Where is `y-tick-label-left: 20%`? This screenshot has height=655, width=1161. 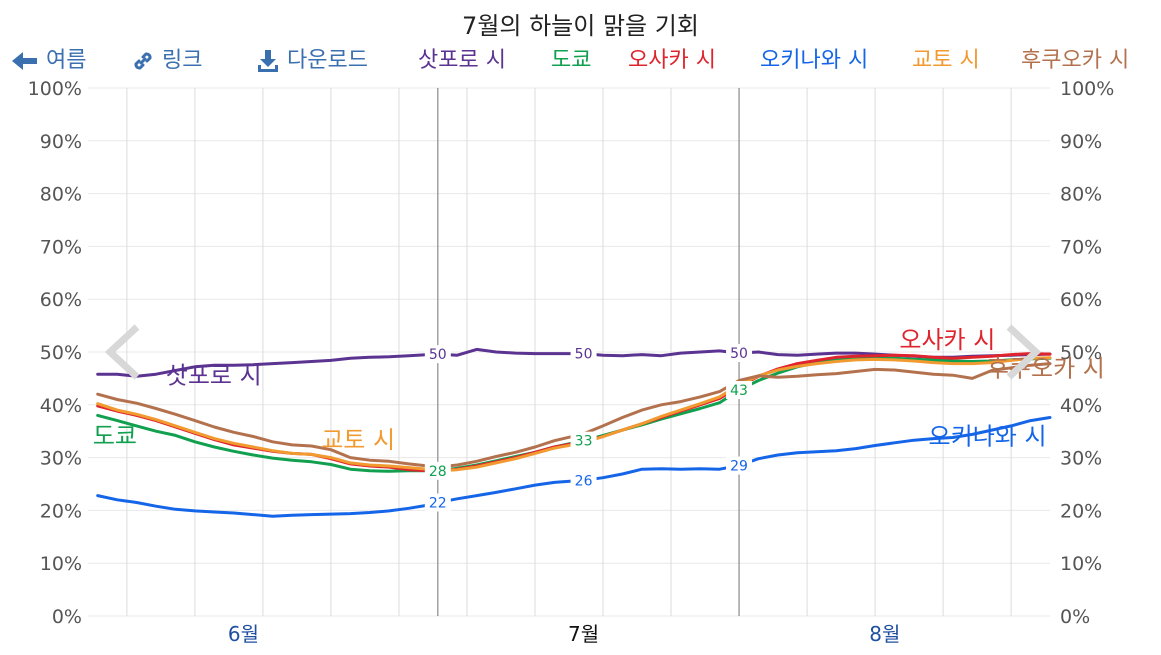 y-tick-label-left: 20% is located at coordinates (61, 511).